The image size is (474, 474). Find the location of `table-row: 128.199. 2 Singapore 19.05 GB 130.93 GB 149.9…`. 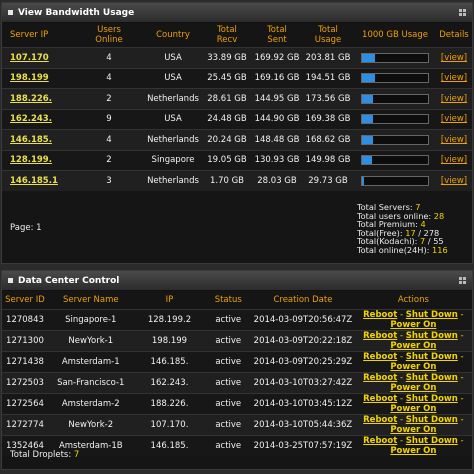

table-row: 128.199. 2 Singapore 19.05 GB 130.93 GB 149.9… is located at coordinates (237, 159).